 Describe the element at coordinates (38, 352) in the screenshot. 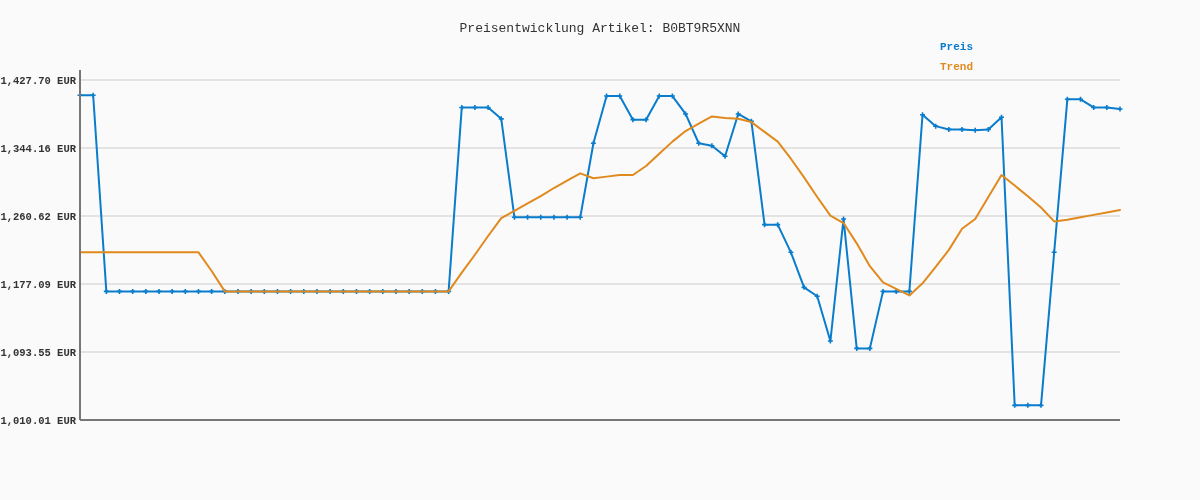

I see `y-tick-label: 1,093.55 EUR` at that location.